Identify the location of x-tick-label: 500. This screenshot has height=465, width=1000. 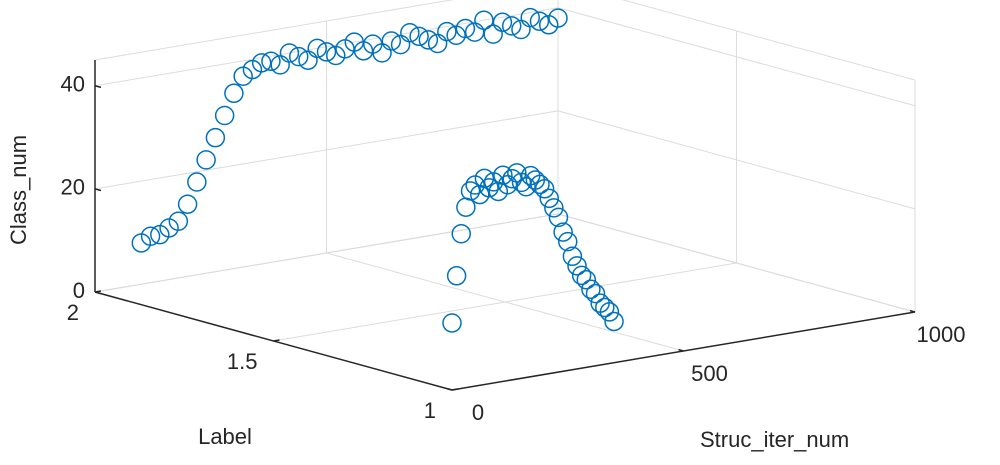
(709, 373).